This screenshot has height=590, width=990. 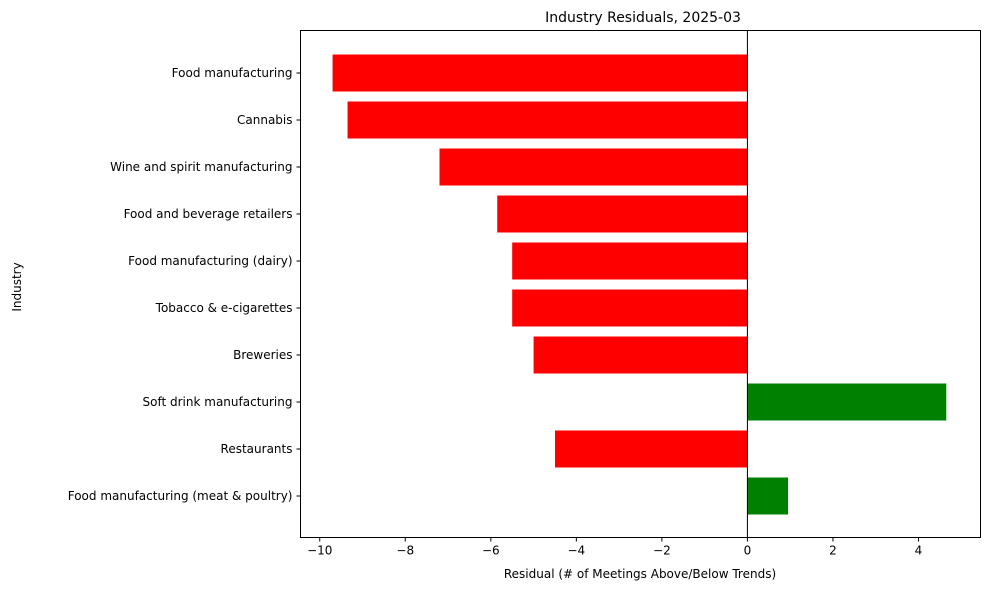 What do you see at coordinates (615, 547) in the screenshot?
I see `x-ticks-group: −10 −8 −6 −4 −2 0 2 4` at bounding box center [615, 547].